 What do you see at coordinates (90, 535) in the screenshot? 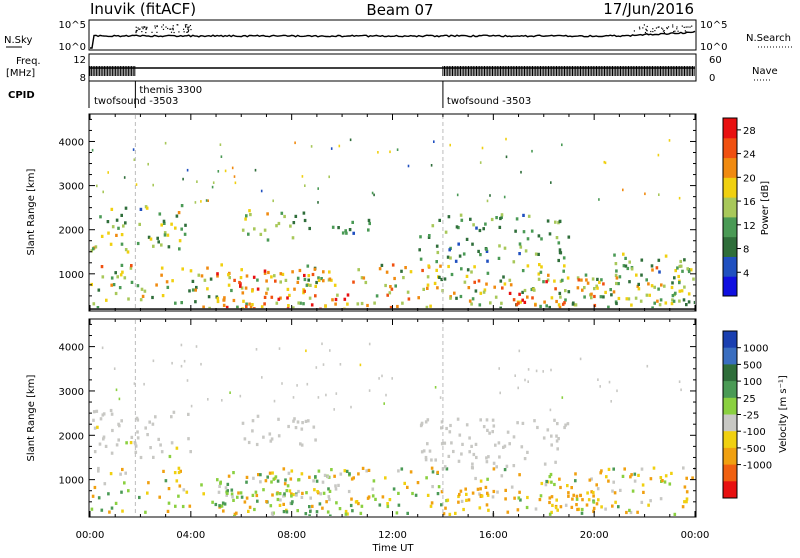
I see `time-tick-label: 00:00` at bounding box center [90, 535].